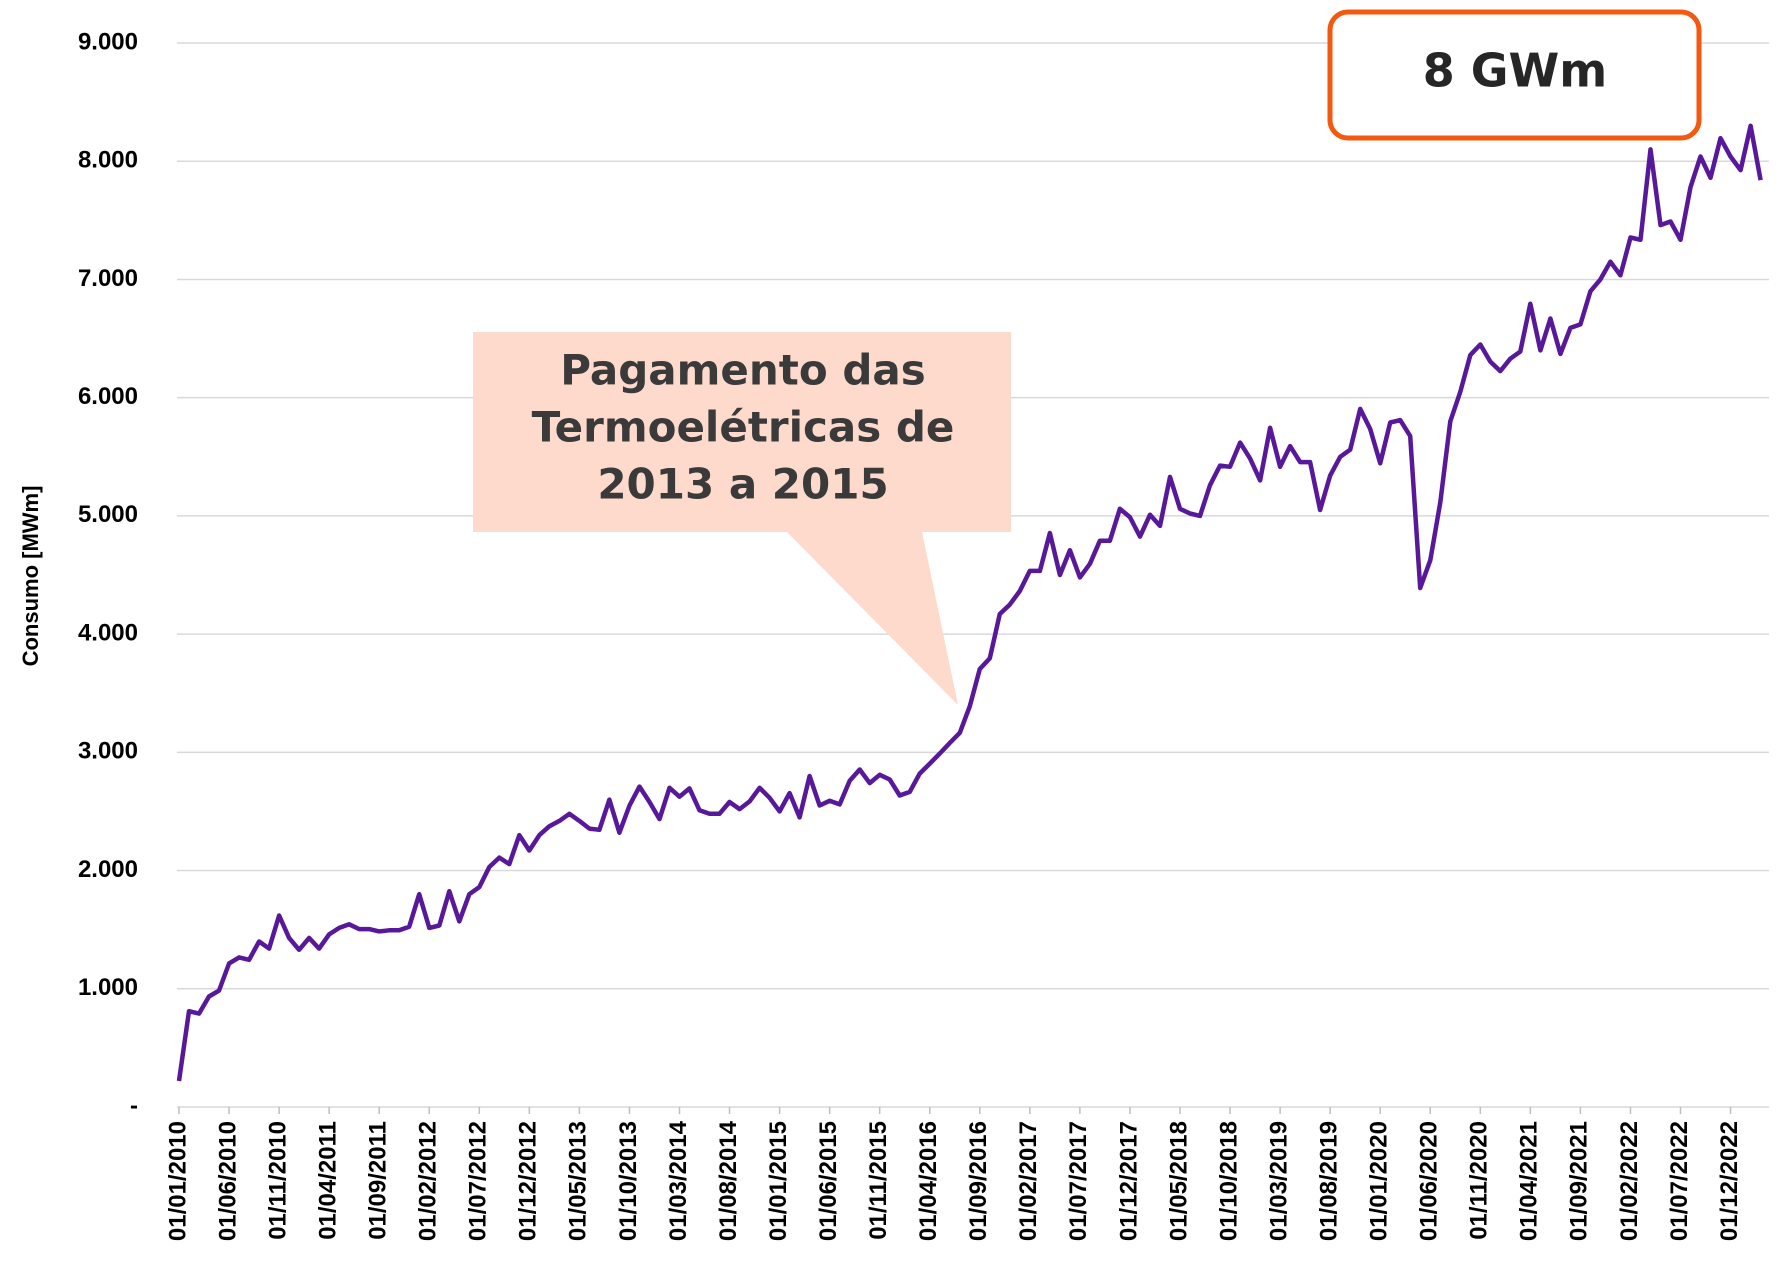 This screenshot has width=1780, height=1285. What do you see at coordinates (134, 1105) in the screenshot?
I see `y-tick-label: -` at bounding box center [134, 1105].